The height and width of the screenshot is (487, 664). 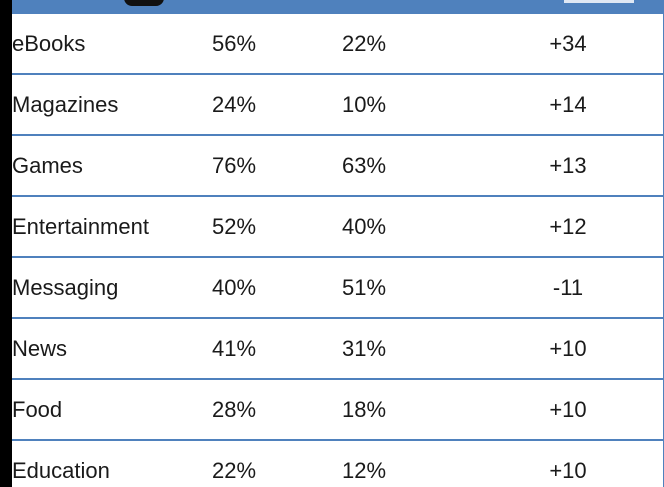 What do you see at coordinates (277, 463) in the screenshot?
I see `value-a-cell: 22%` at bounding box center [277, 463].